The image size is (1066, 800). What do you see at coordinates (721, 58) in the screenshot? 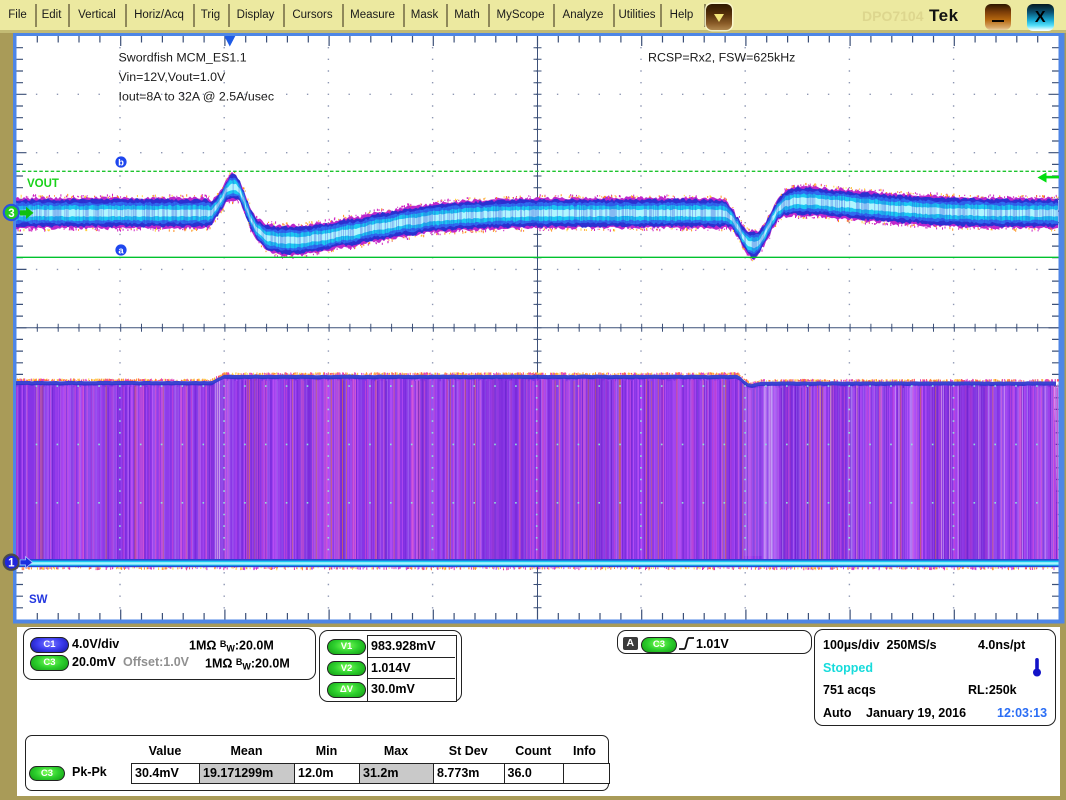
I see `svg-text: RCSP=Rx2, FSW=625kHz` at bounding box center [721, 58].